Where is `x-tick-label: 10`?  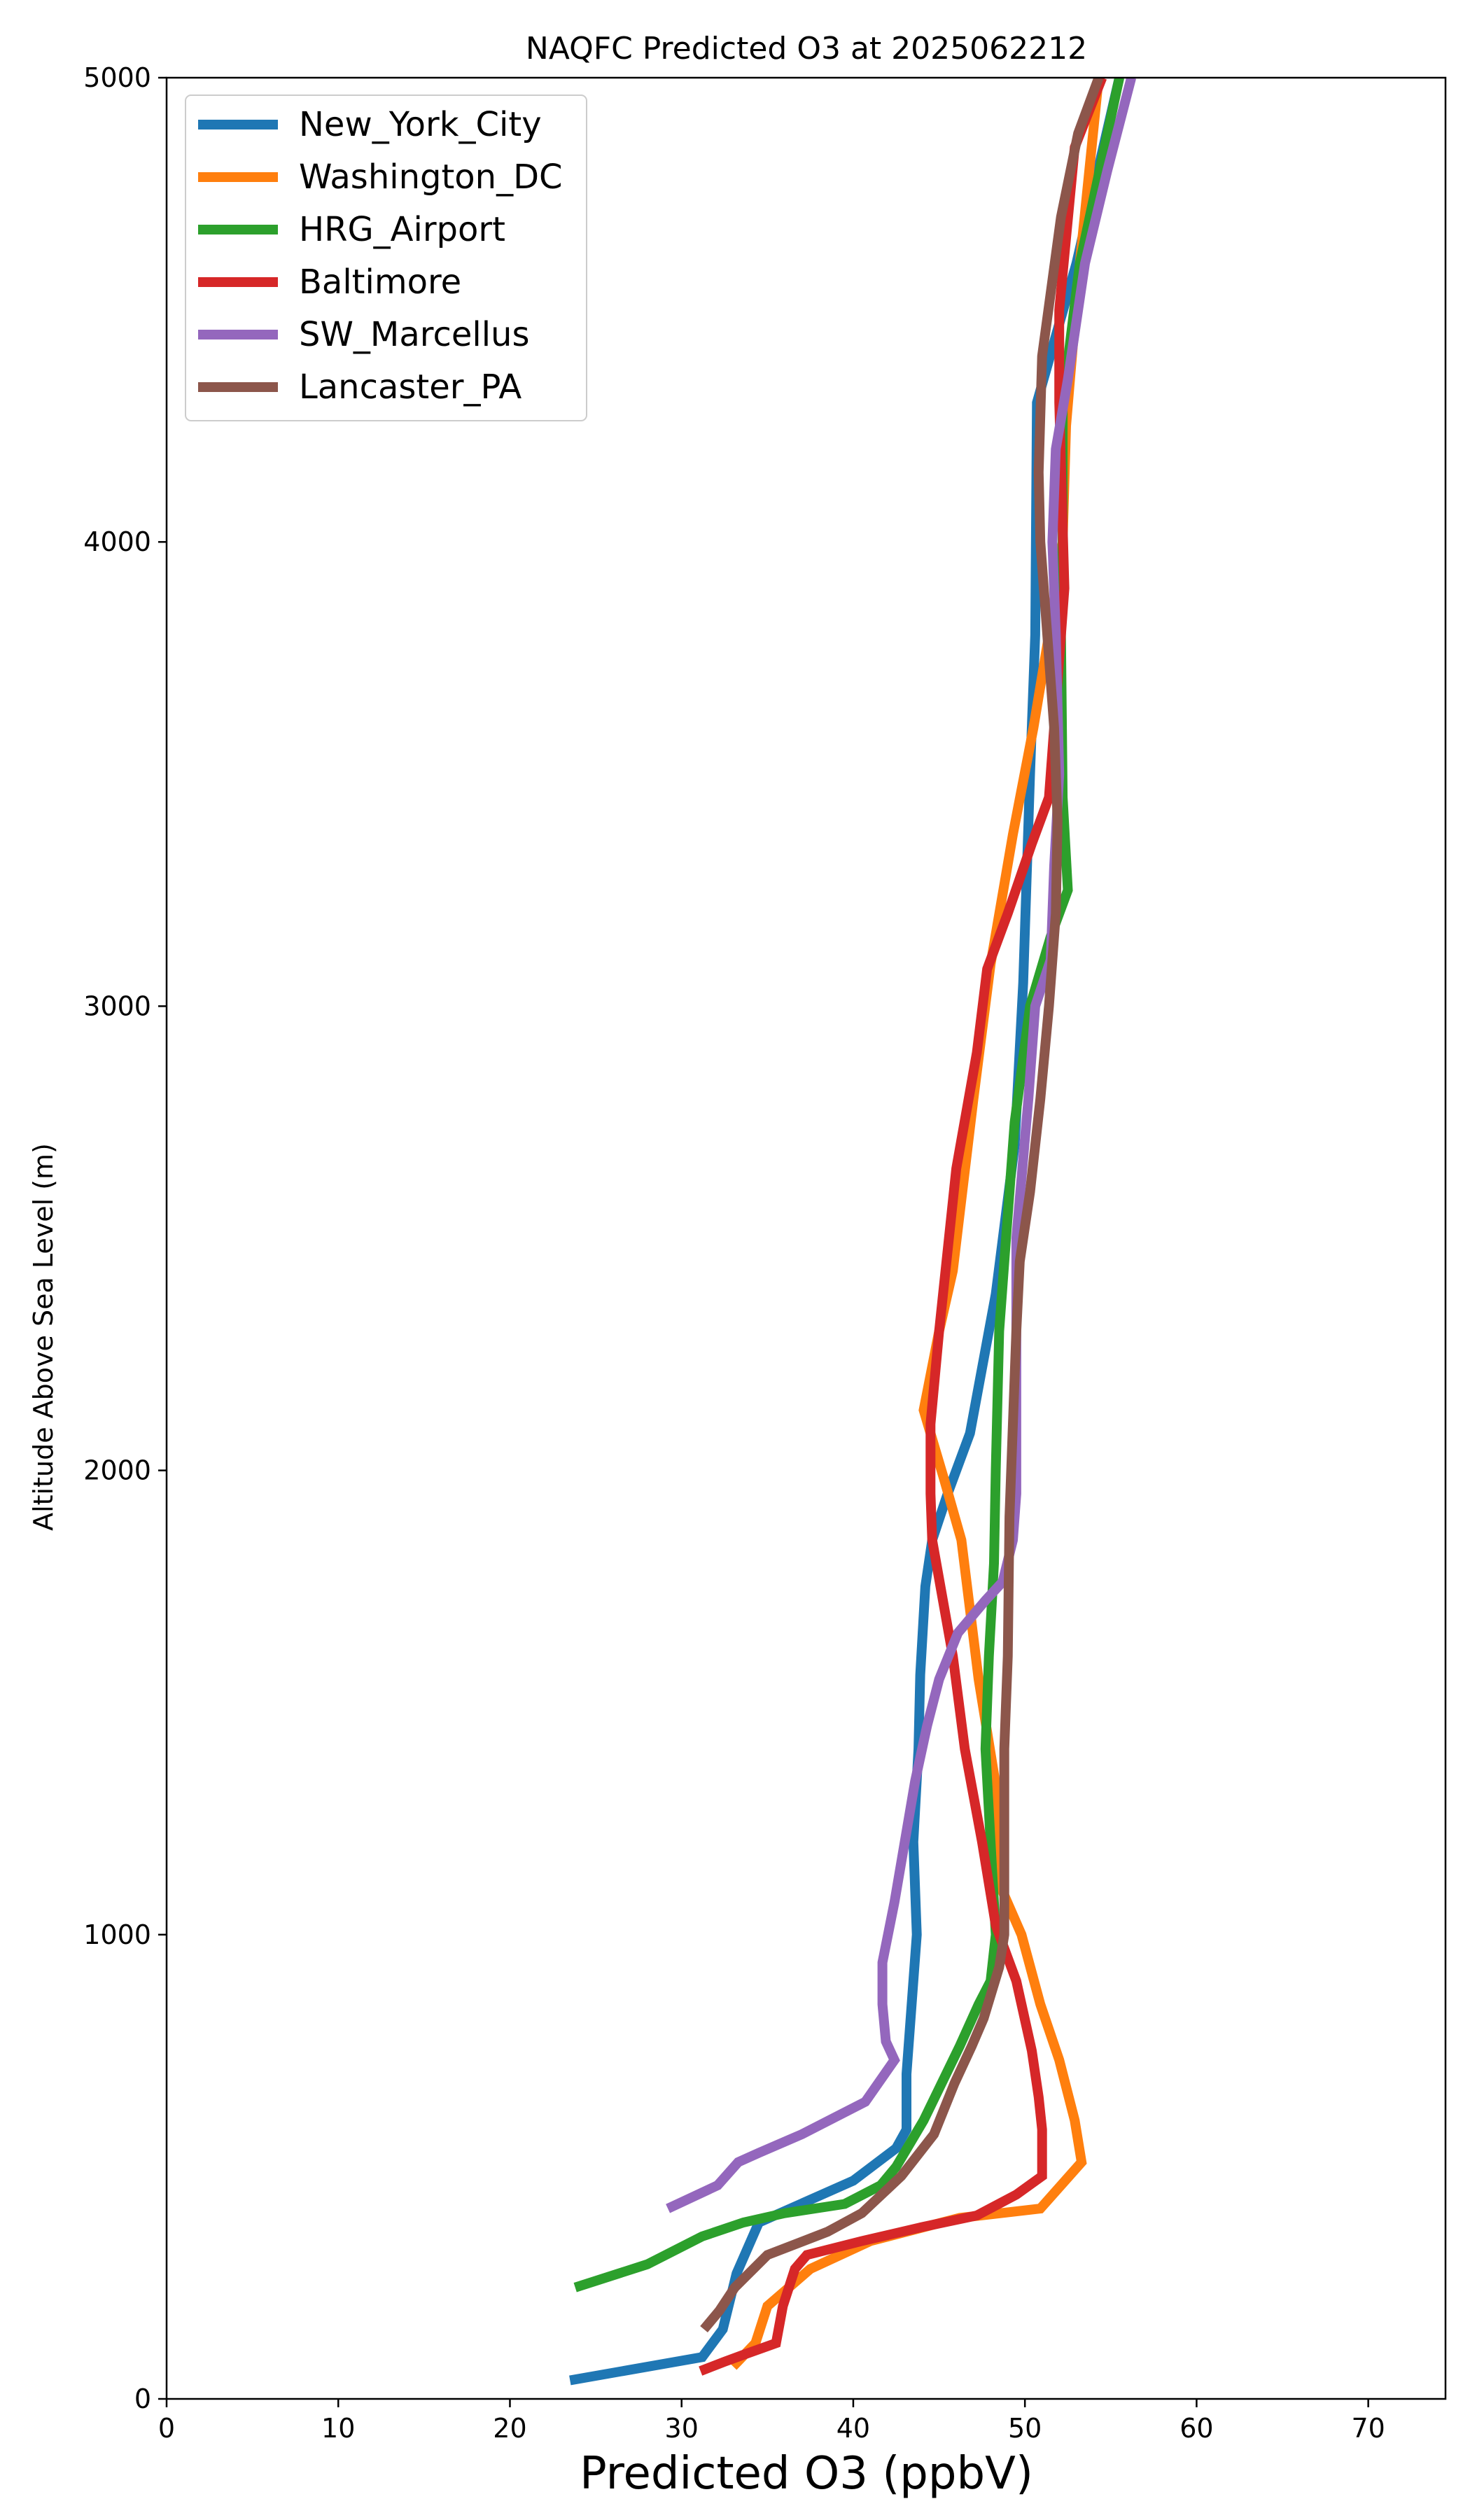
x-tick-label: 10 is located at coordinates (338, 2428).